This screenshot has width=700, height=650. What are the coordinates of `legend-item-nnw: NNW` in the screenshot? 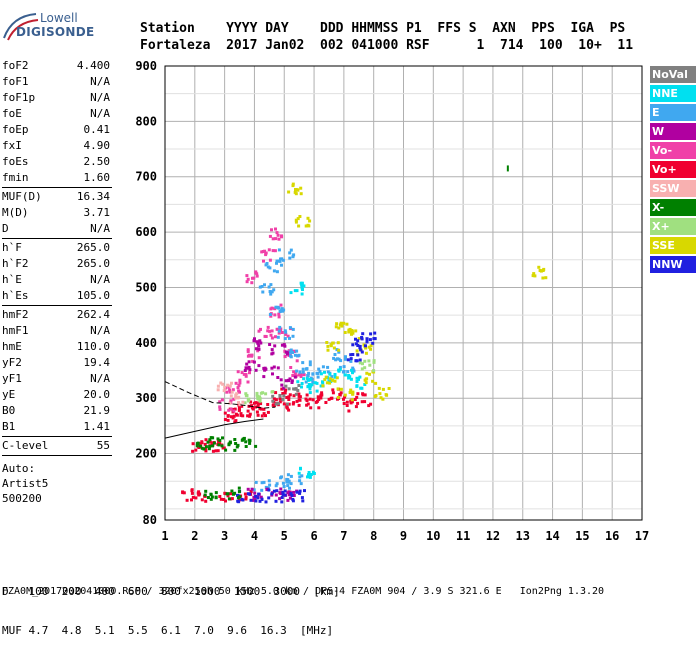 It's located at (673, 264).